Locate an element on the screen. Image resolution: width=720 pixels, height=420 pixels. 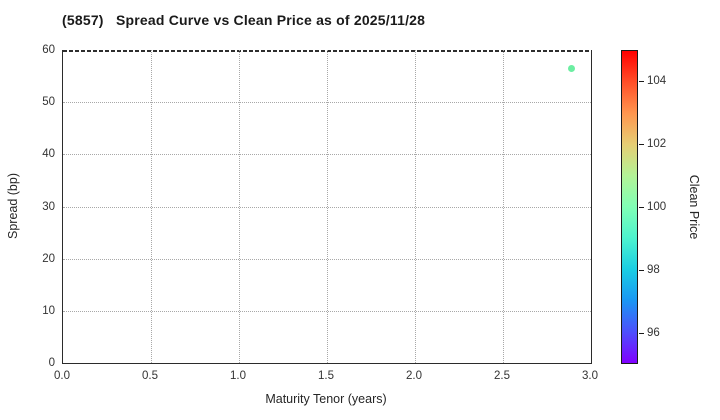
y-tick-label: 40 is located at coordinates (48, 154).